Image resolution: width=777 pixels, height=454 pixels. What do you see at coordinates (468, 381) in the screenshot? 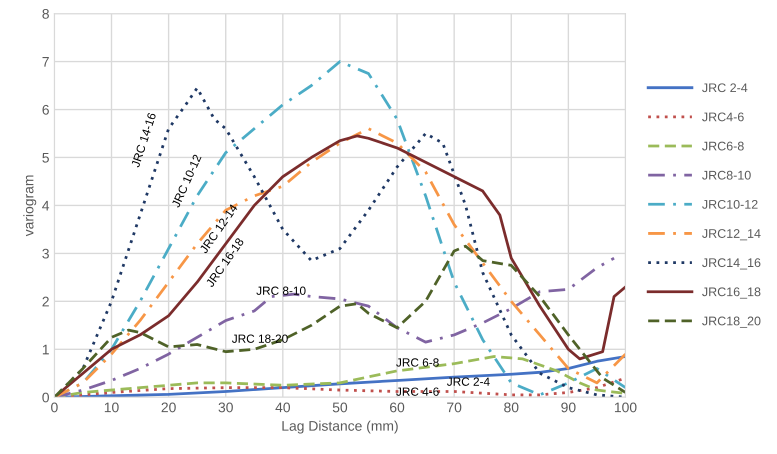
I see `annotation: JRC 2-4` at bounding box center [468, 381].